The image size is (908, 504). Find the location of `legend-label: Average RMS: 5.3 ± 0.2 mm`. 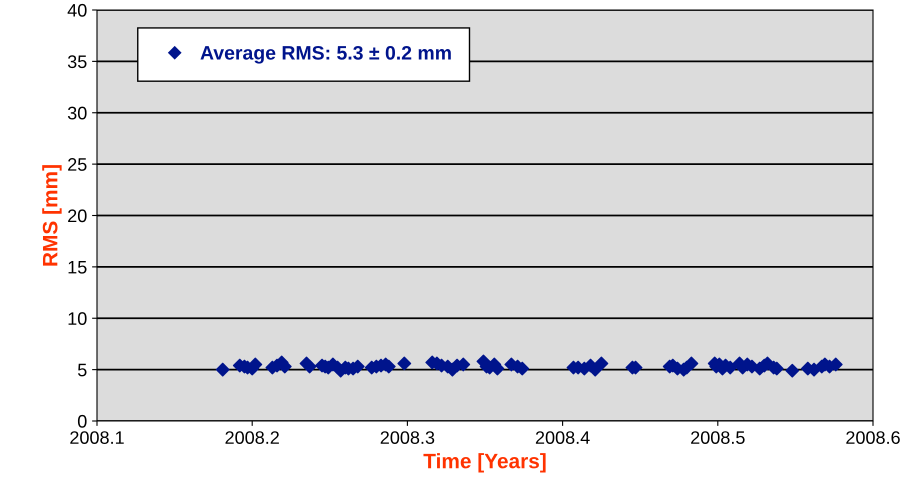

legend-label: Average RMS: 5.3 ± 0.2 mm is located at coordinates (325, 55).